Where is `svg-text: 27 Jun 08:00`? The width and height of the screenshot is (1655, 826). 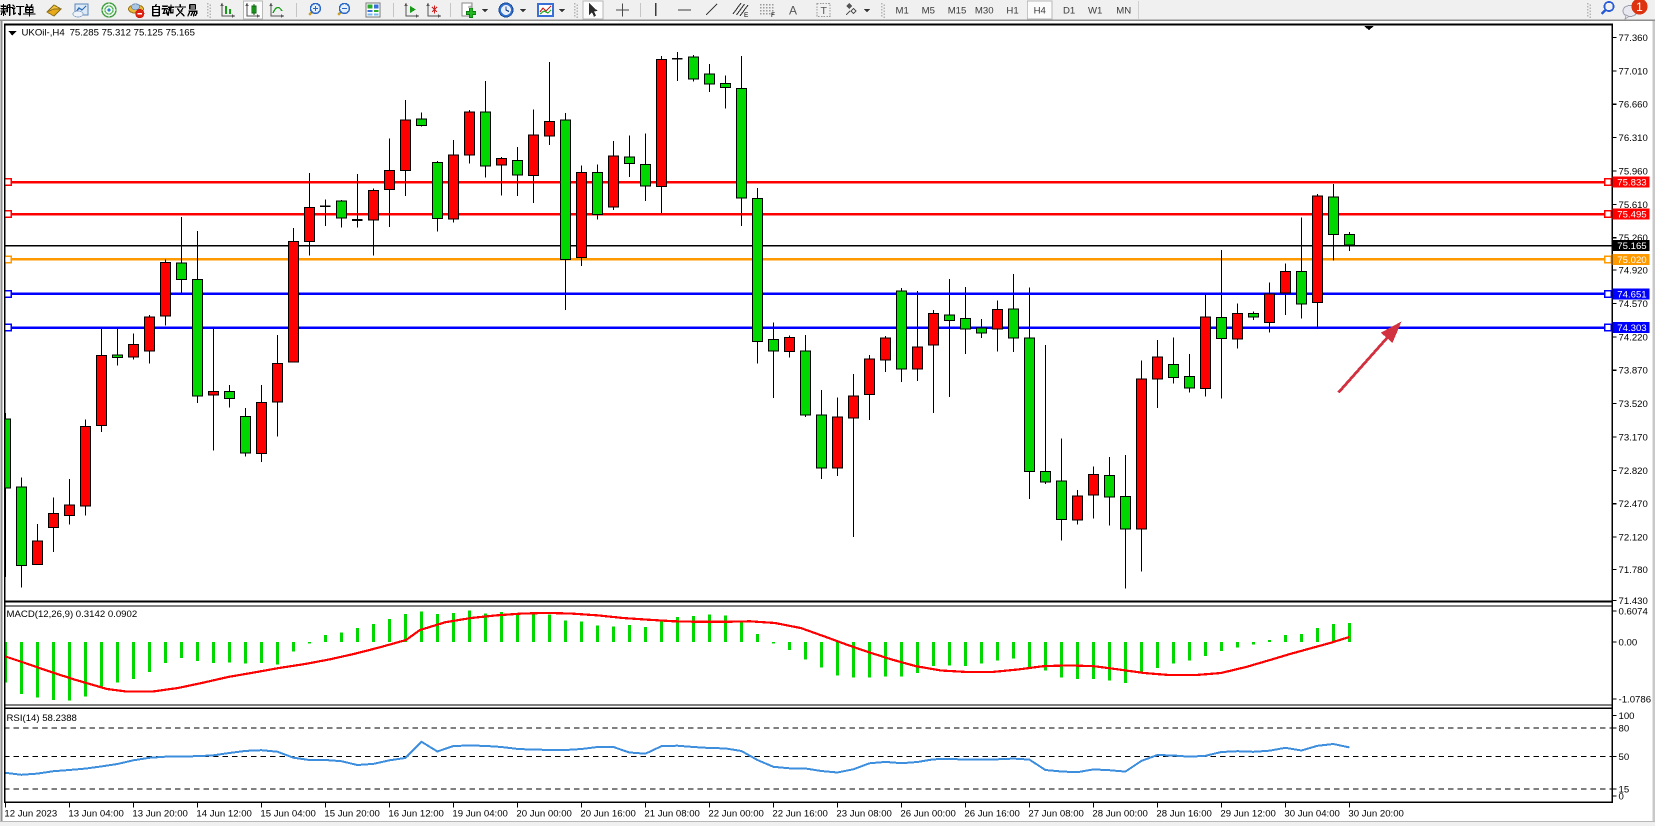 svg-text: 27 Jun 08:00 is located at coordinates (1055, 813).